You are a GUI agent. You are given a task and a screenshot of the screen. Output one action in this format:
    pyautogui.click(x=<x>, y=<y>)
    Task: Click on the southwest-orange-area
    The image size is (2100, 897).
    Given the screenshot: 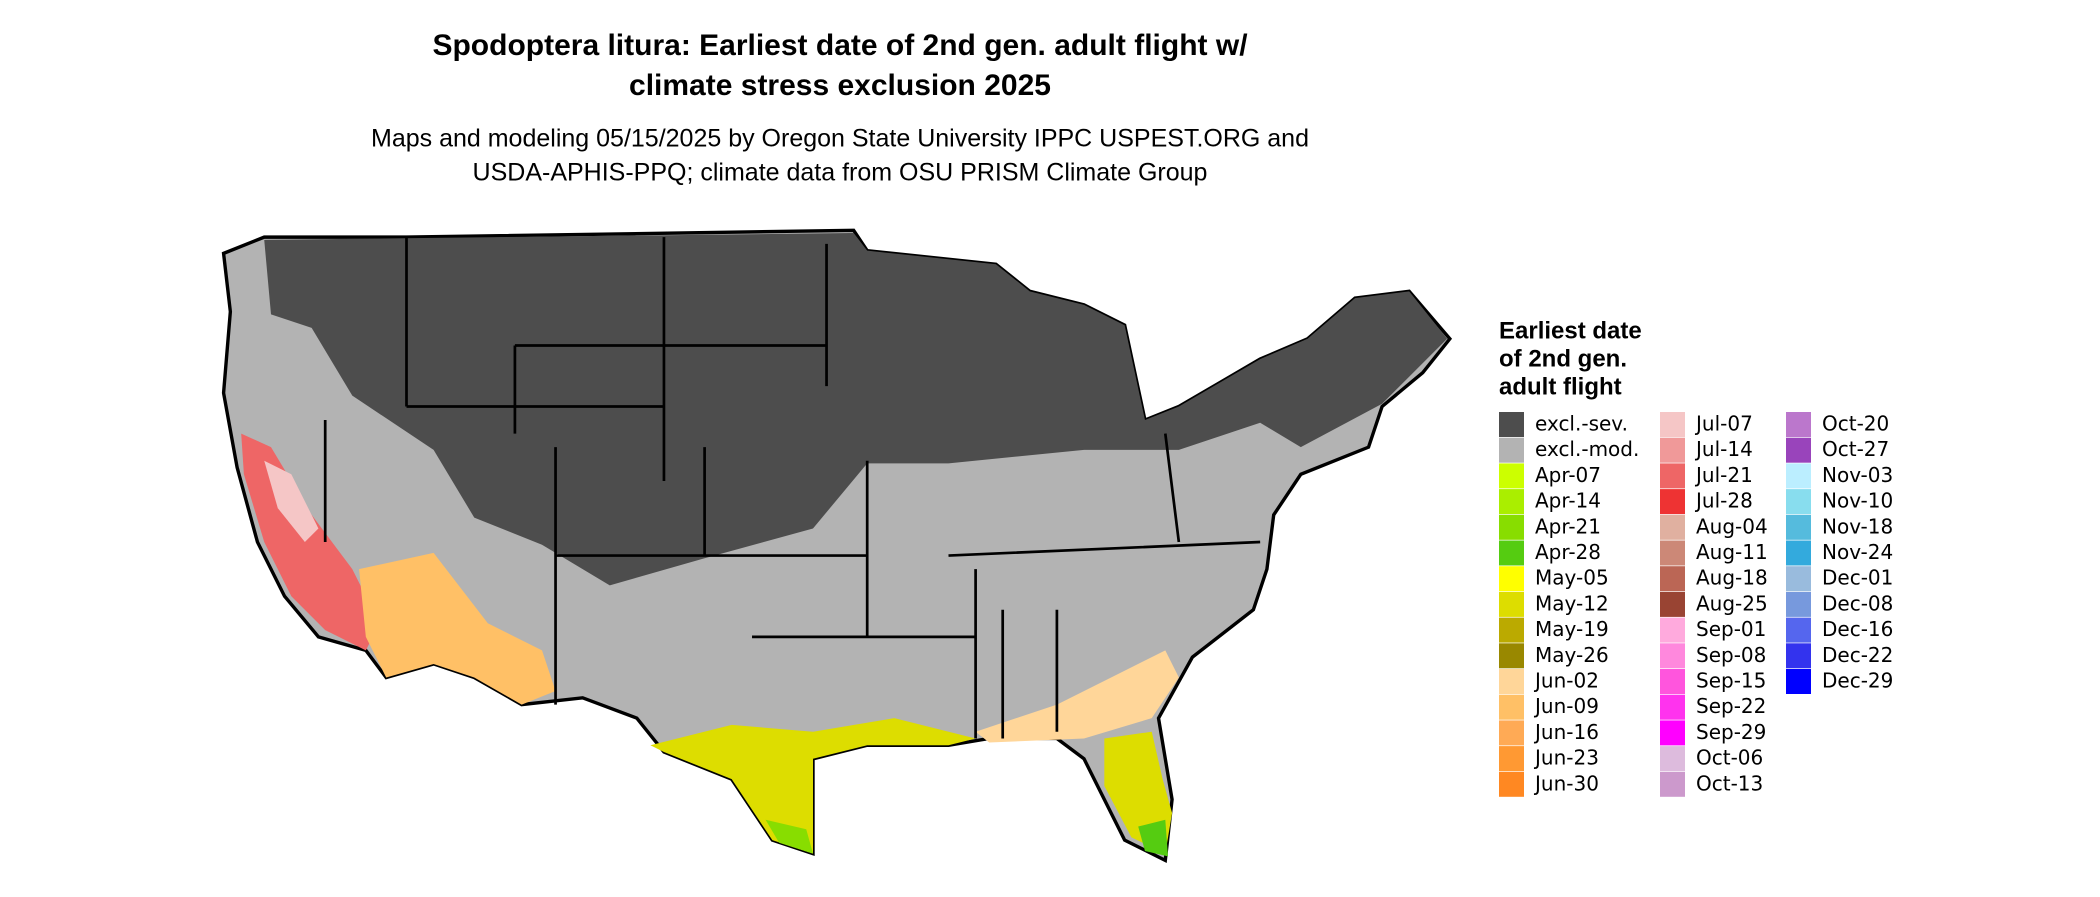 What is the action you would take?
    pyautogui.click(x=457, y=628)
    